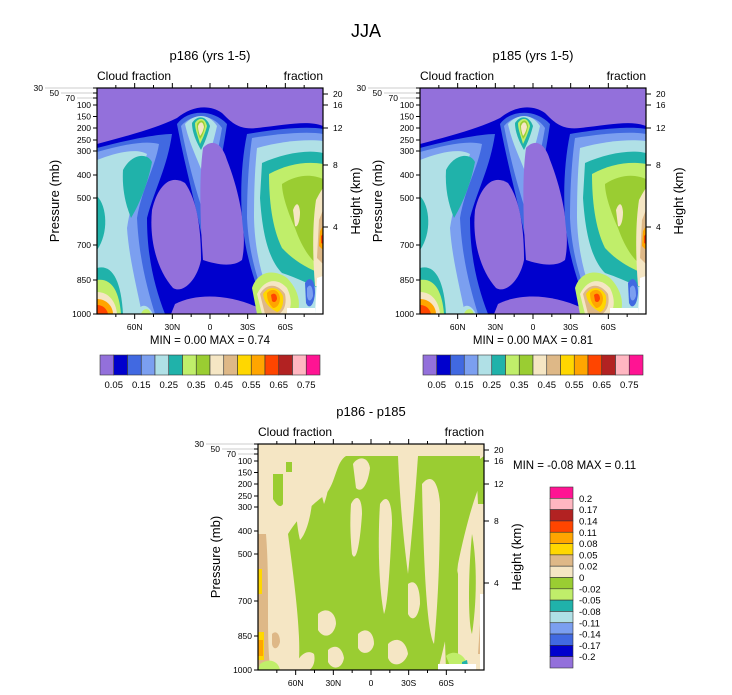 Image resolution: width=732 pixels, height=695 pixels. What do you see at coordinates (492, 385) in the screenshot?
I see `colorbar-label: 0.25` at bounding box center [492, 385].